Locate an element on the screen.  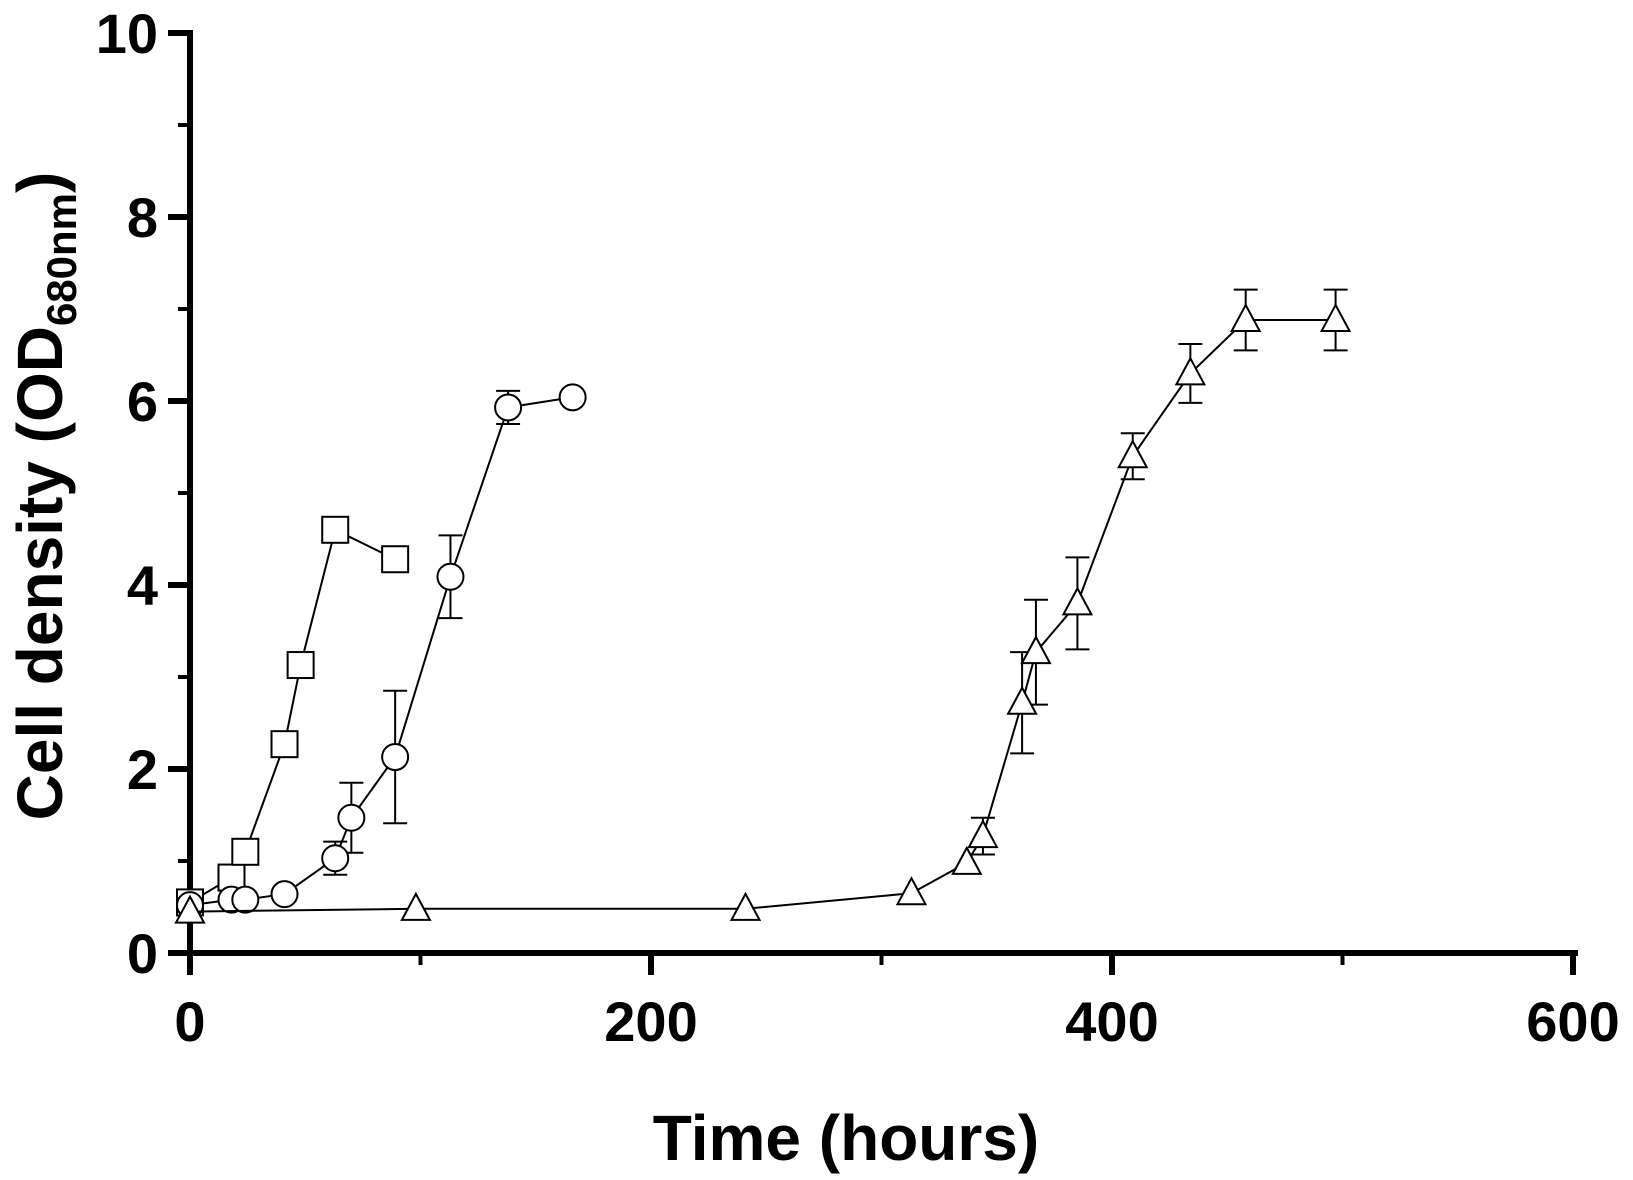
y-axis-title: Cell density (OD680nm) is located at coordinates (44, 496).